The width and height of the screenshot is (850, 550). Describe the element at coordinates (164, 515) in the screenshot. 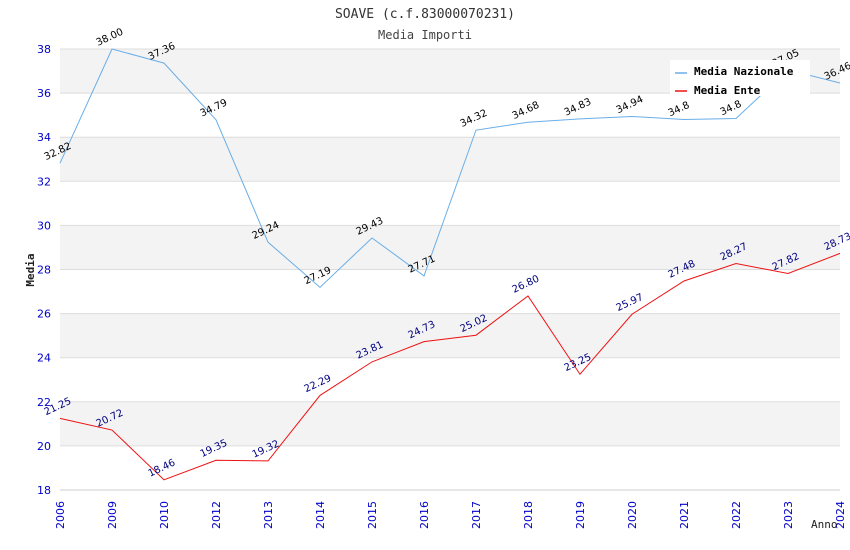

I see `x-tick-label: 2010` at that location.